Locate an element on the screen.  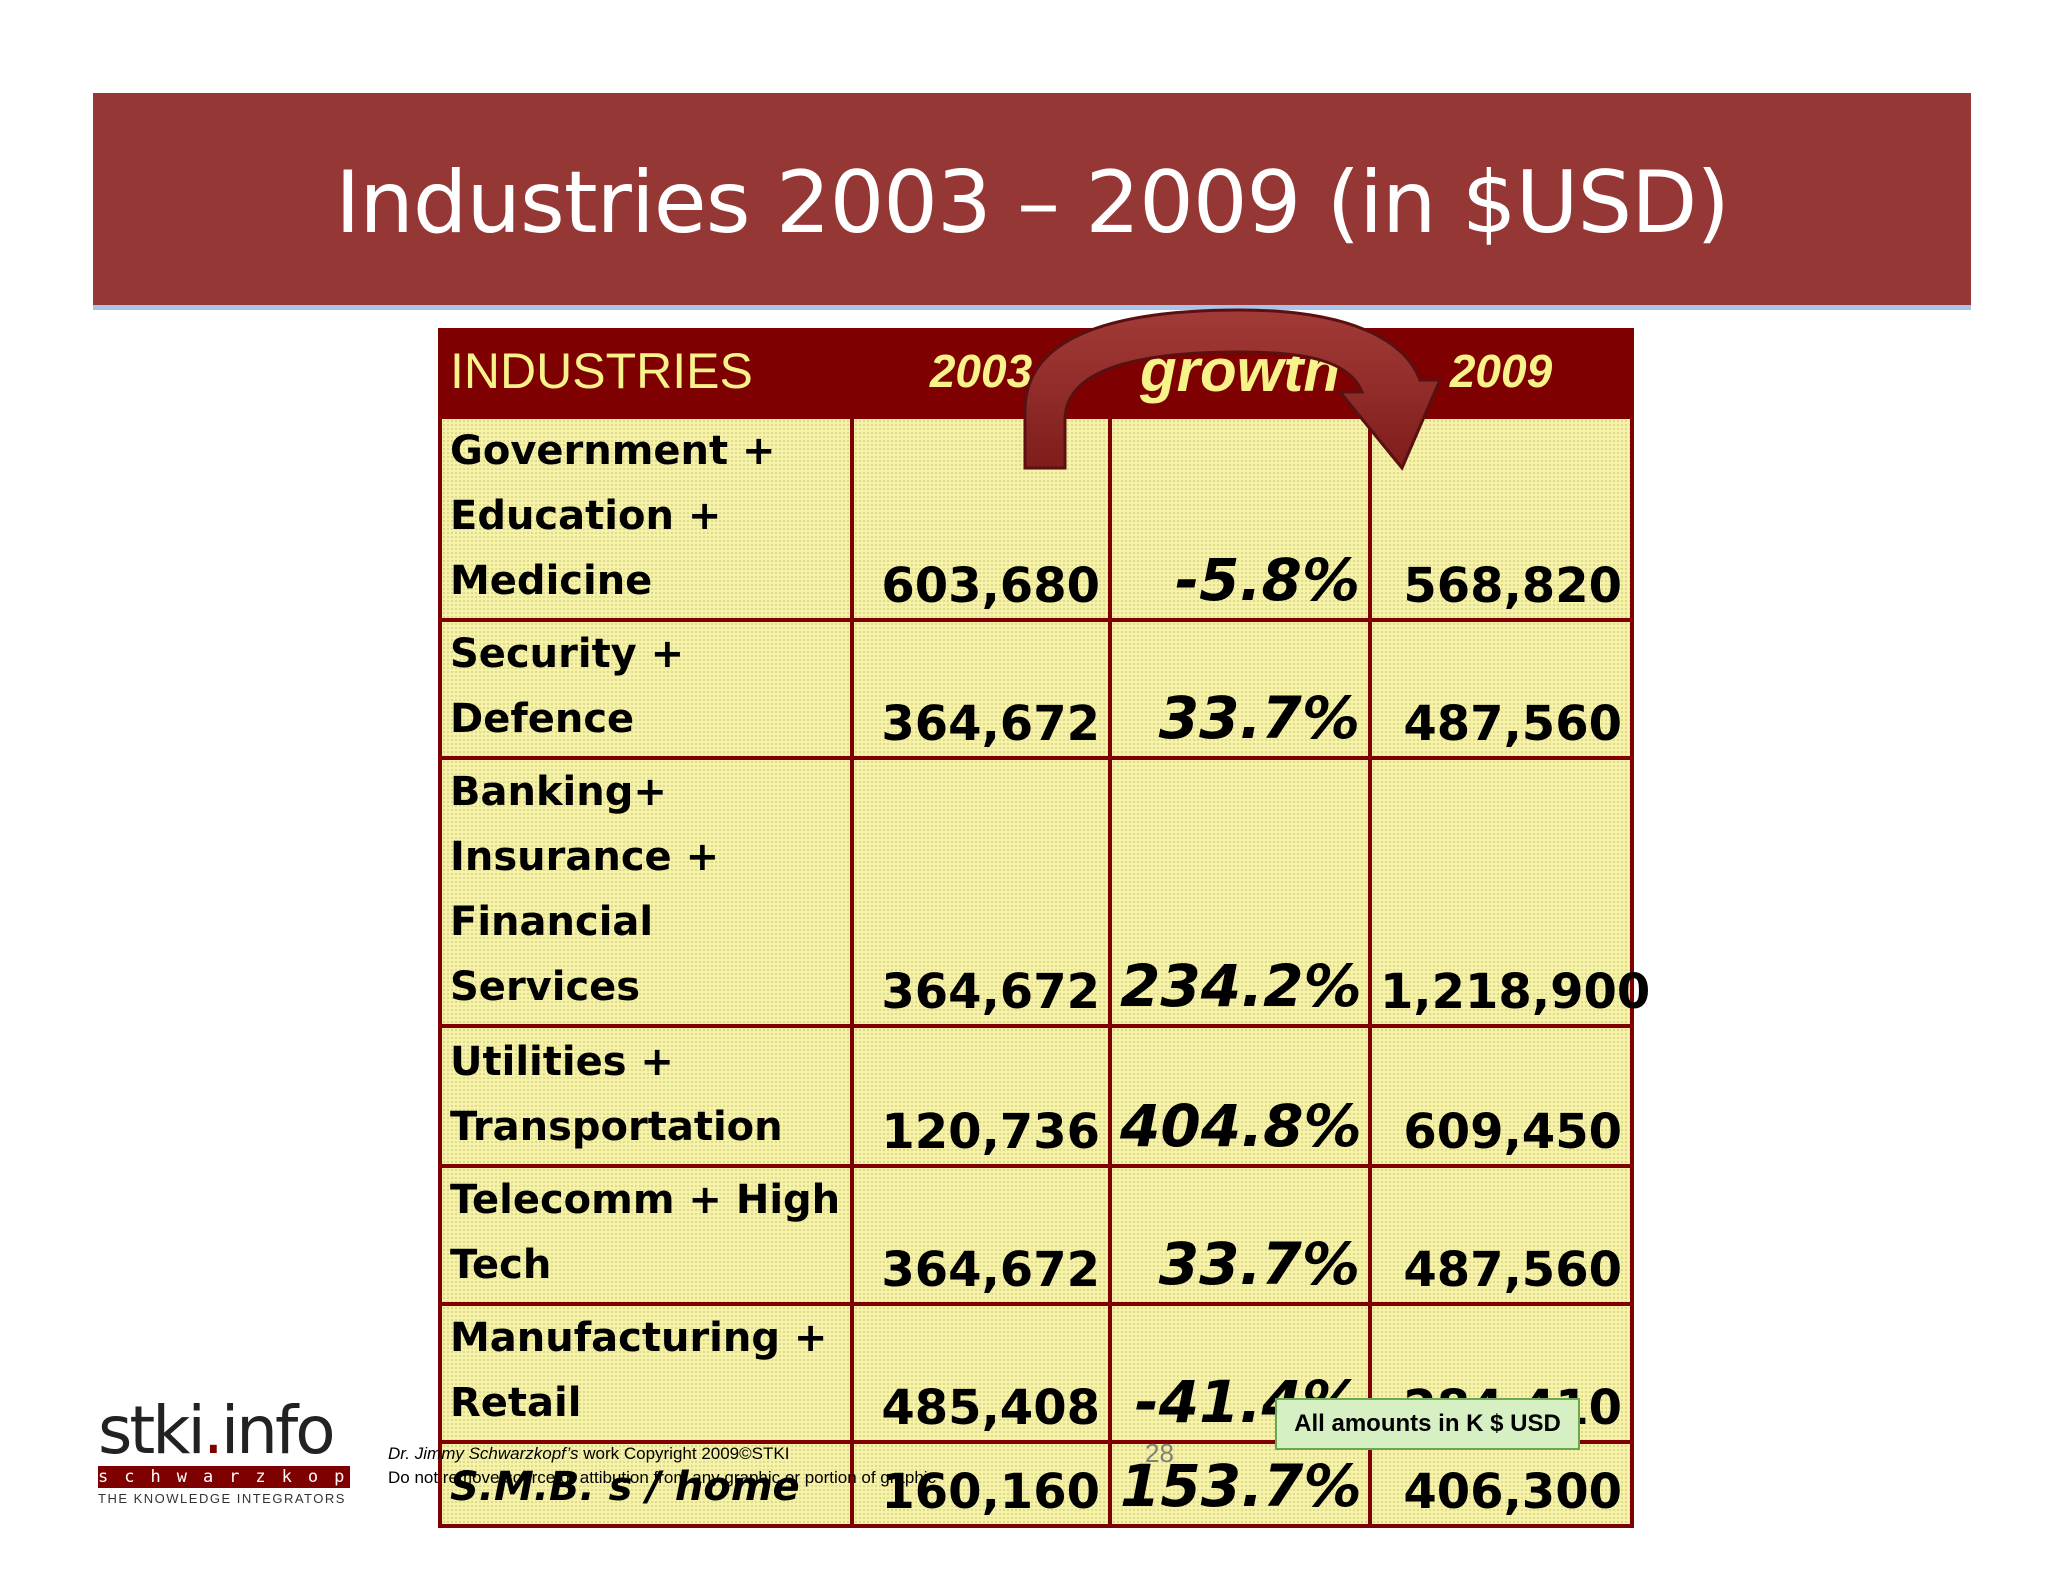
title-bar: Industries 2003 – 2009 (in $USD) is located at coordinates (1032, 201).